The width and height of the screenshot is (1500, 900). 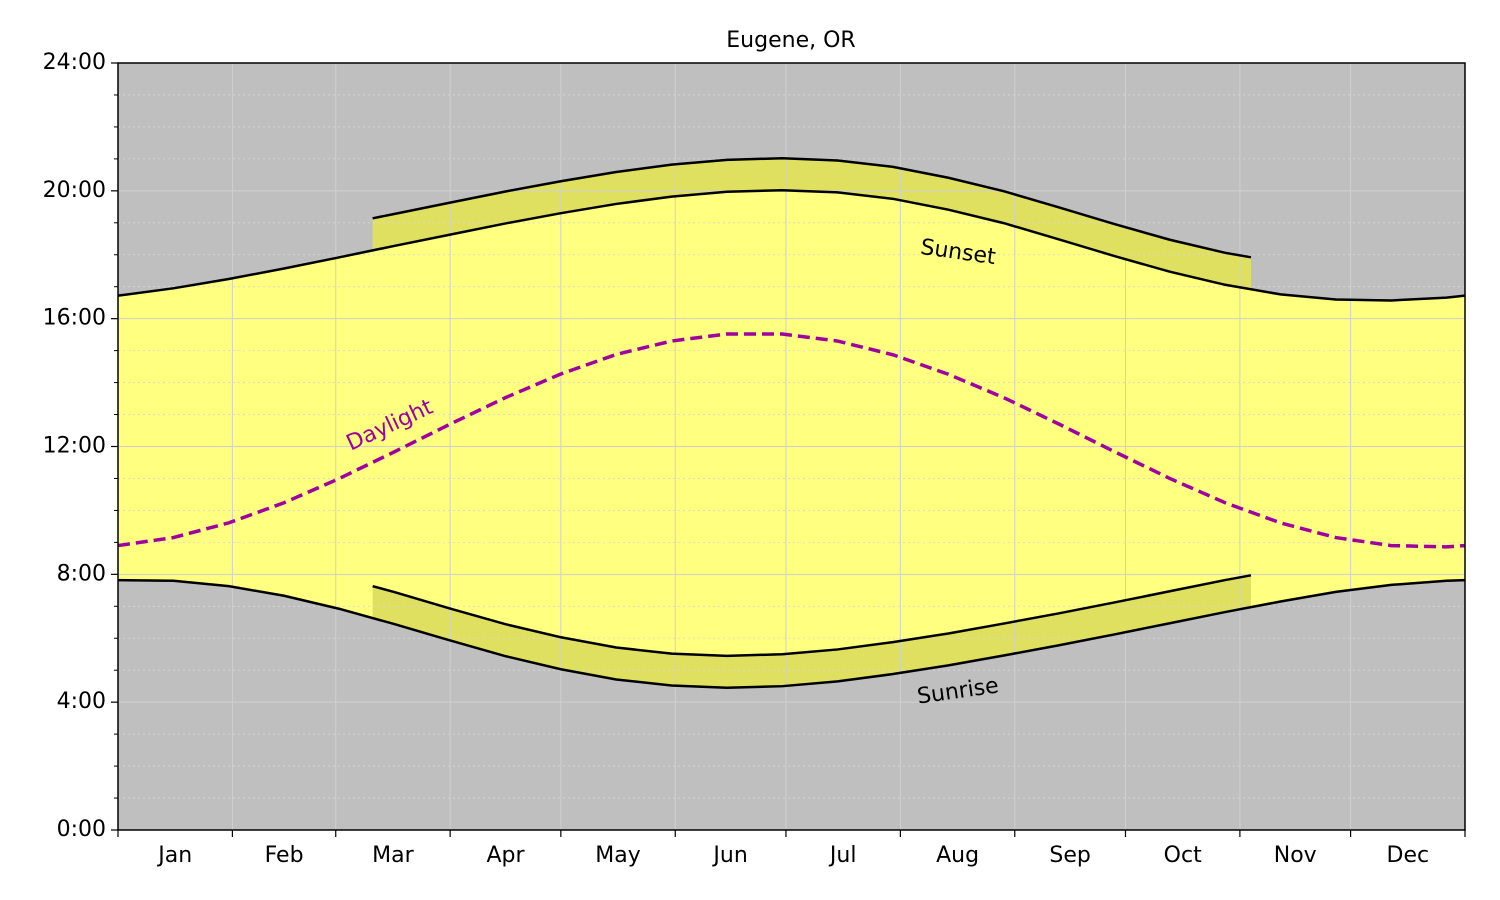 I want to click on y-tick-label: 12:00, so click(x=74, y=446).